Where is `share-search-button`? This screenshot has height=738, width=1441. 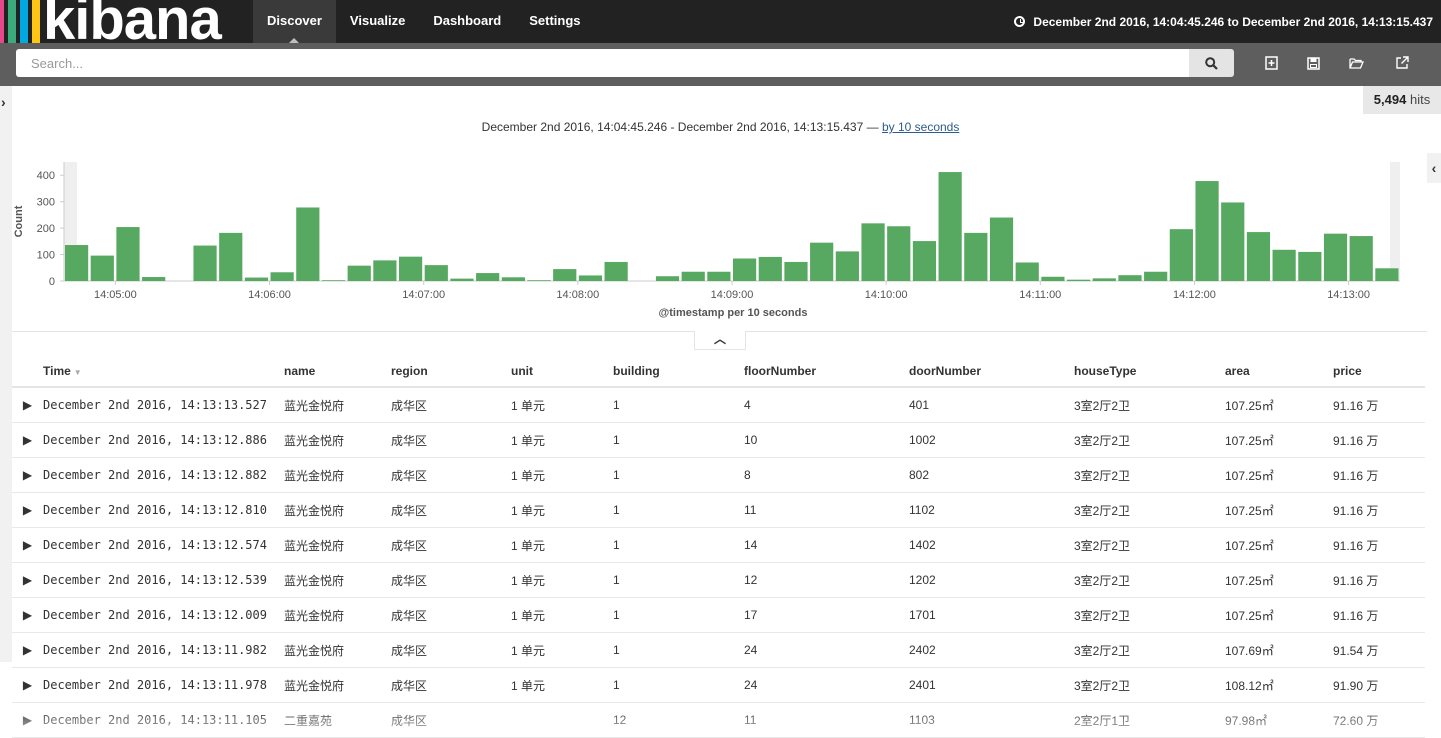
share-search-button is located at coordinates (1402, 63).